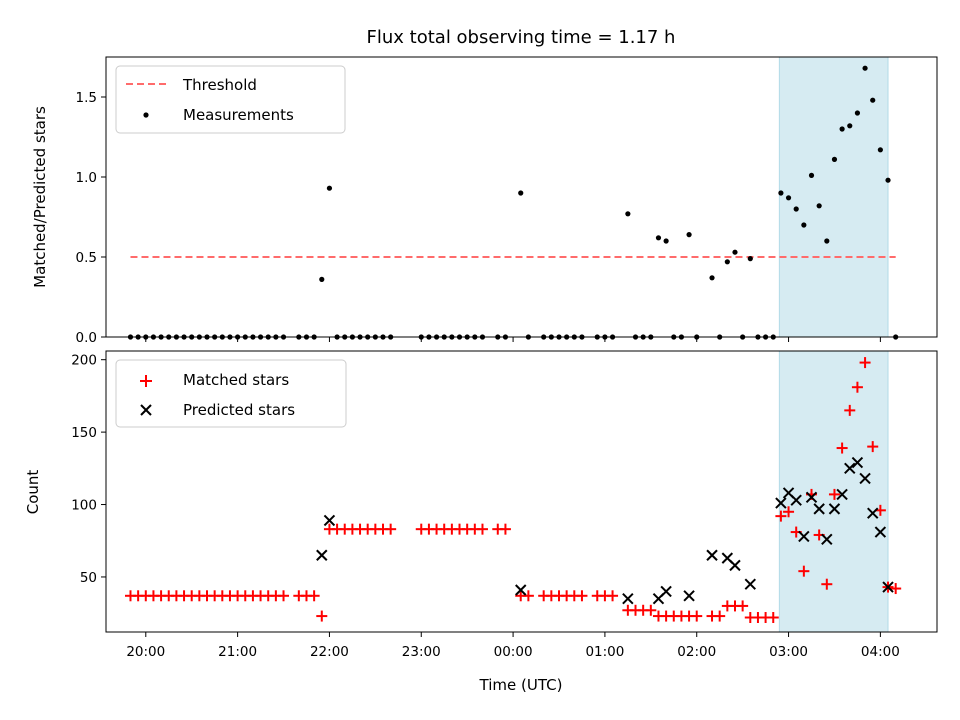 This screenshot has height=720, width=960. I want to click on top-y-tick-label: 0.5, so click(86, 258).